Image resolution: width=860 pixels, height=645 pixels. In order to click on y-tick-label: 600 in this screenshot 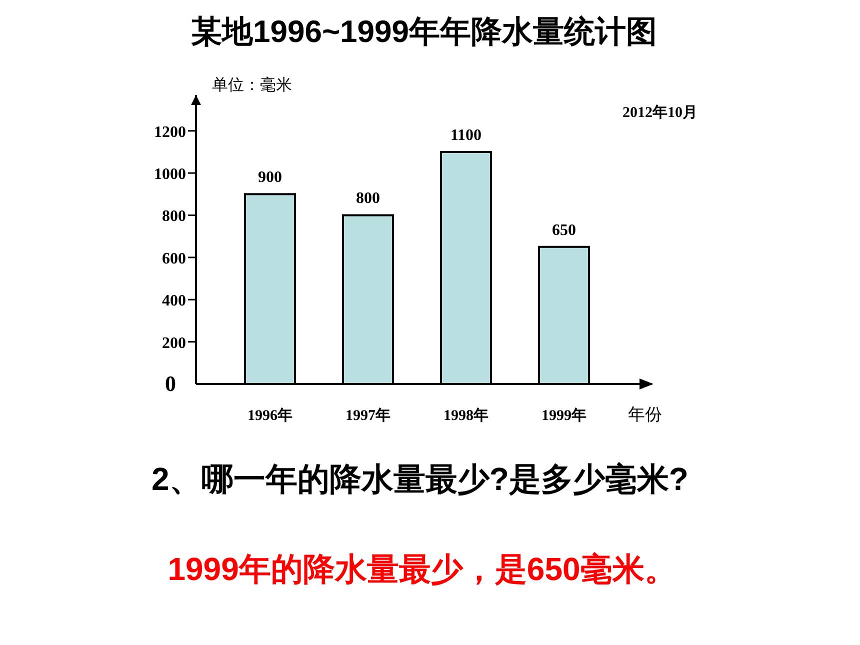, I will do `click(174, 259)`.